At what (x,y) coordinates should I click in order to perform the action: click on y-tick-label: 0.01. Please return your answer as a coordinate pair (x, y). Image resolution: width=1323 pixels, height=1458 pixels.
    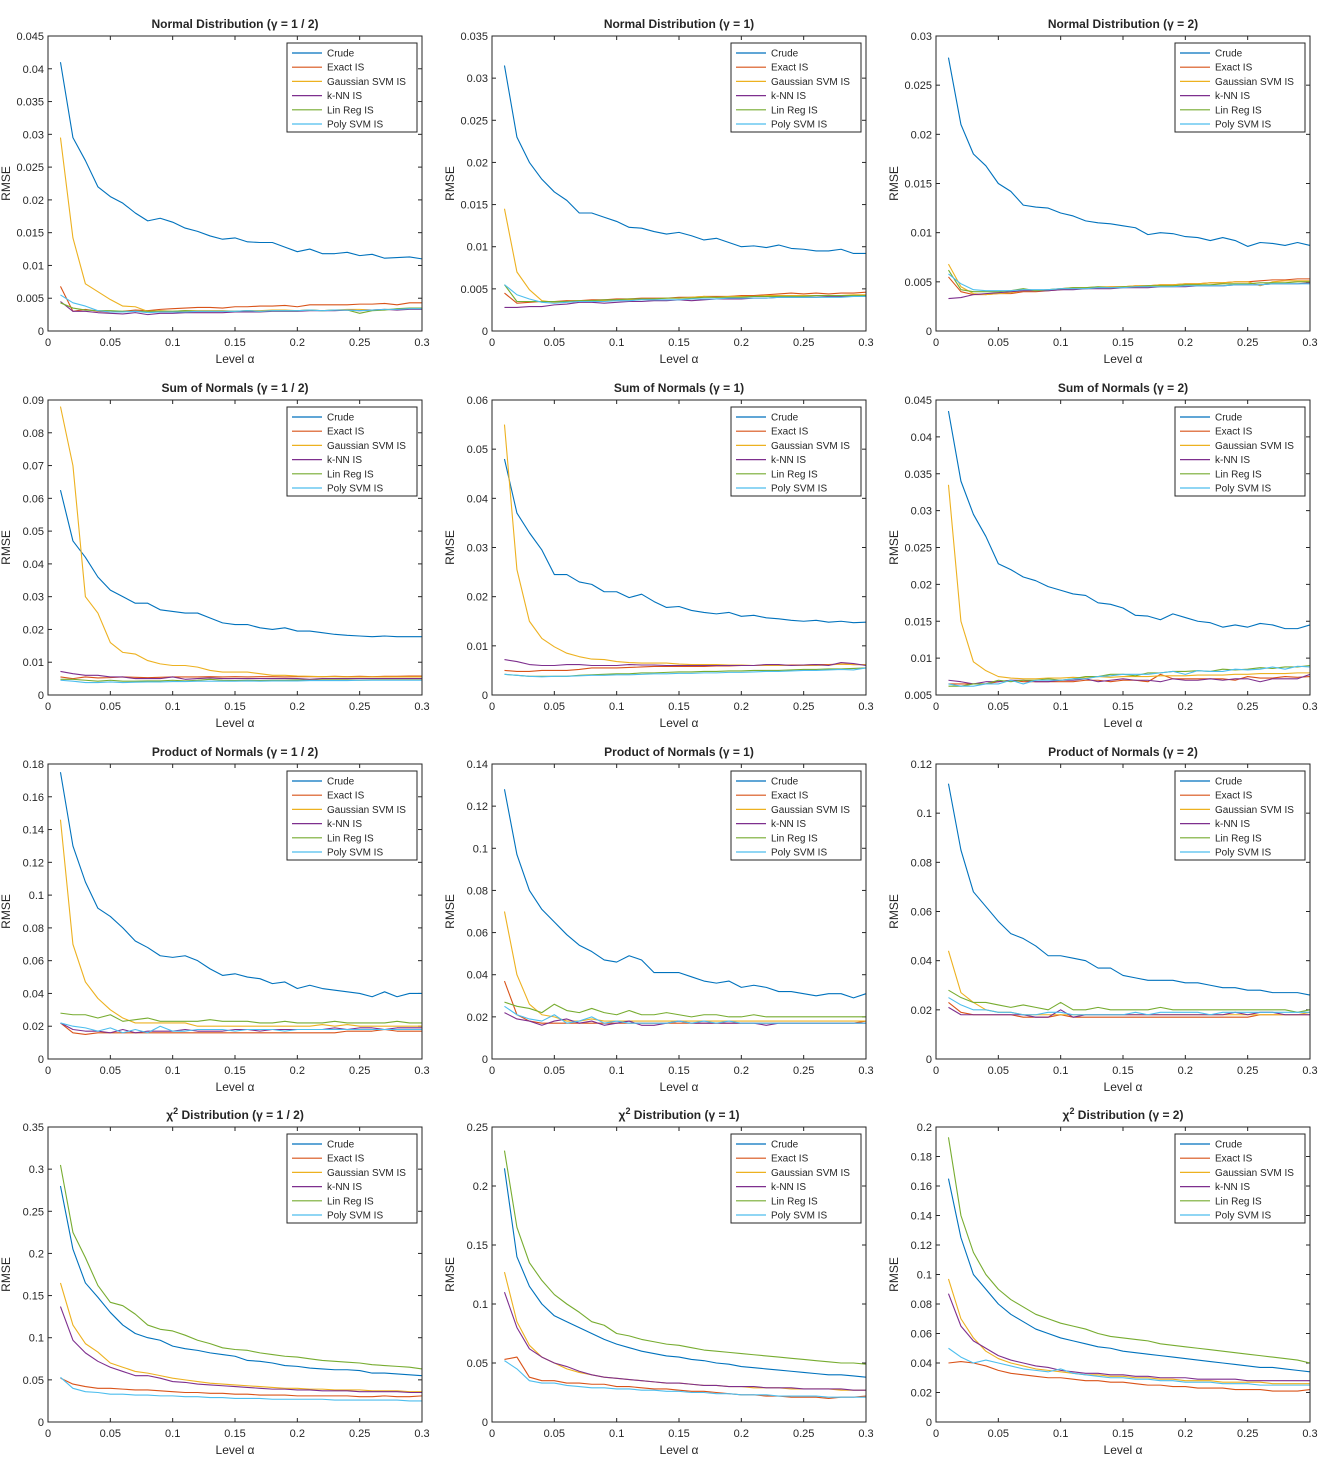
    Looking at the image, I should click on (921, 659).